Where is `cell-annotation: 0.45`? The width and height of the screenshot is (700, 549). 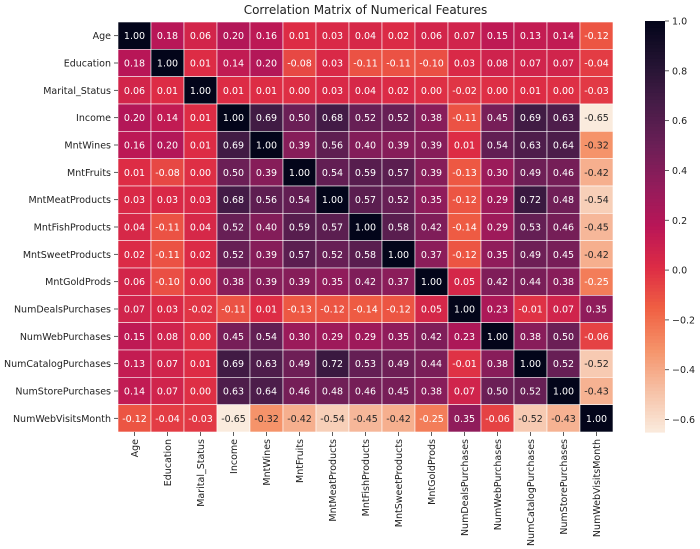 cell-annotation: 0.45 is located at coordinates (563, 255).